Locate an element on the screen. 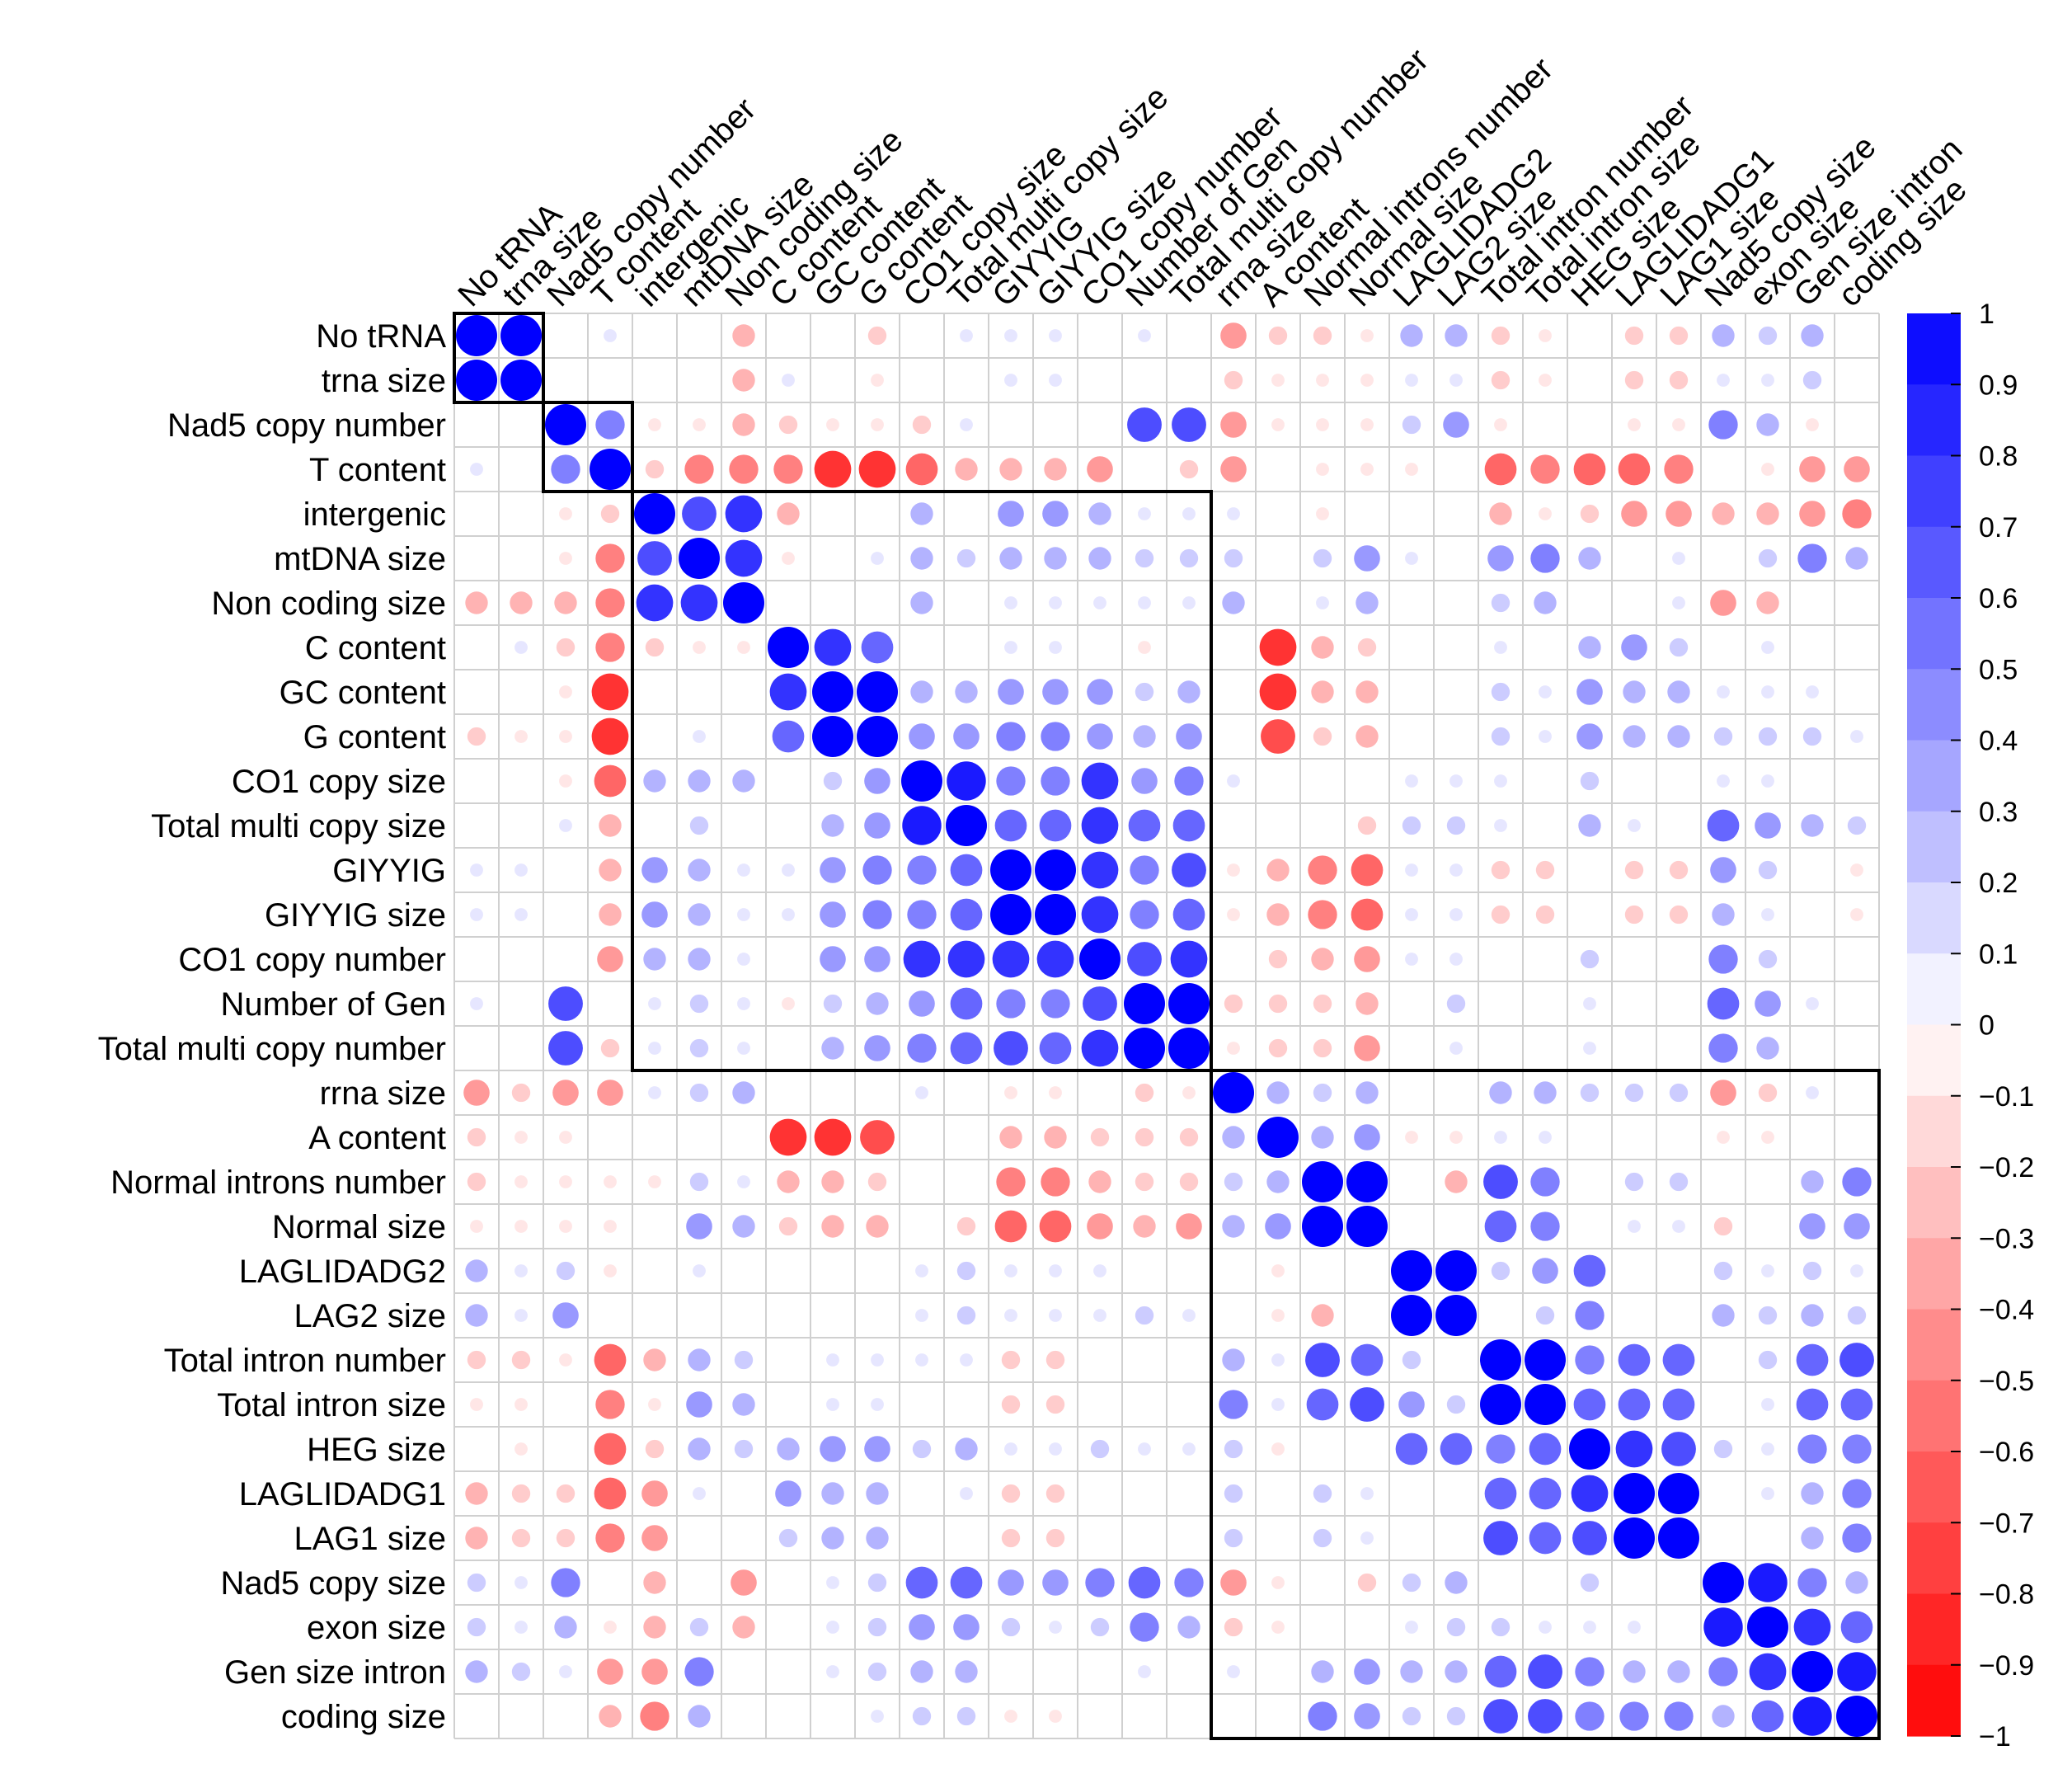 Image resolution: width=2072 pixels, height=1769 pixels. color-bar-tick-label: 0.8 is located at coordinates (1999, 457).